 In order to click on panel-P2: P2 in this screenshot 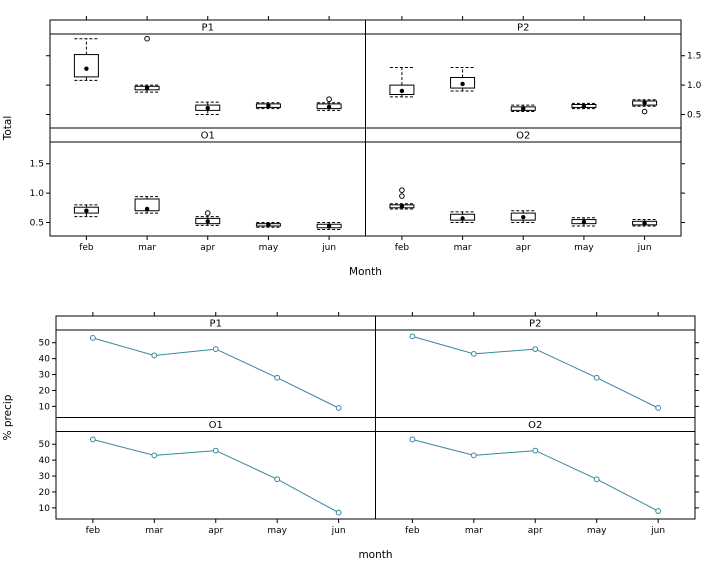, I will do `click(537, 365)`.